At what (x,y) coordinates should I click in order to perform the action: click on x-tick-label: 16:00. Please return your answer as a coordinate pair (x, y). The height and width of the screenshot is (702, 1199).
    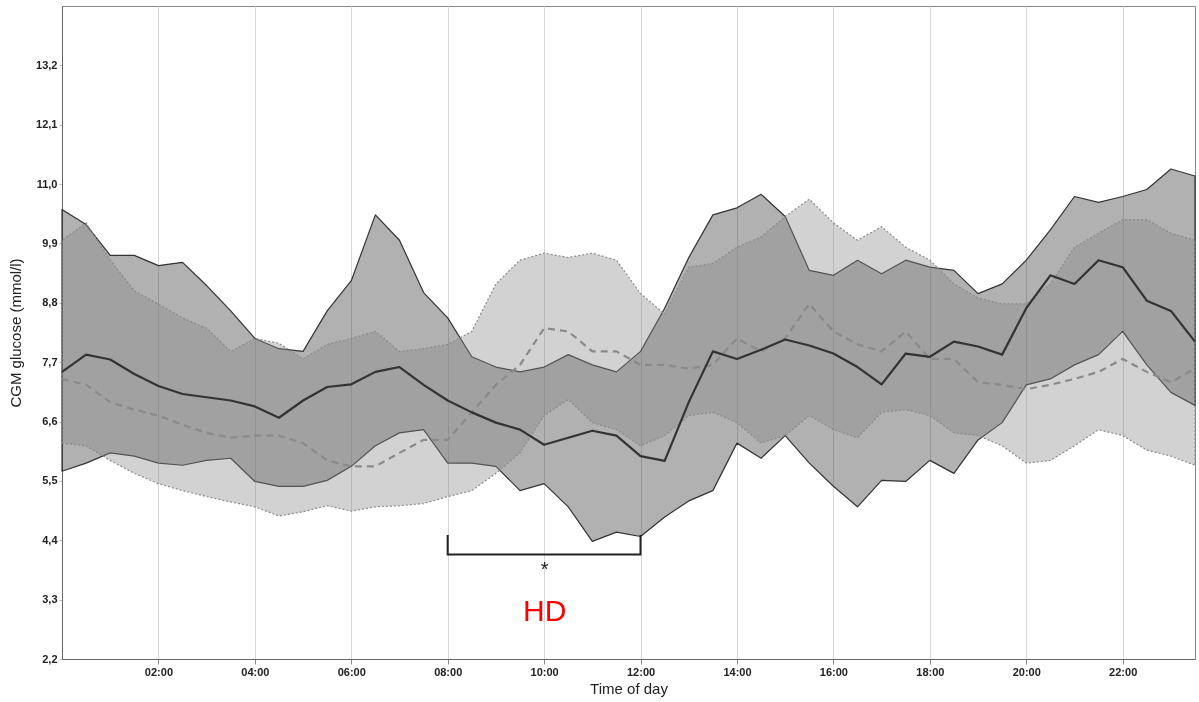
    Looking at the image, I should click on (833, 671).